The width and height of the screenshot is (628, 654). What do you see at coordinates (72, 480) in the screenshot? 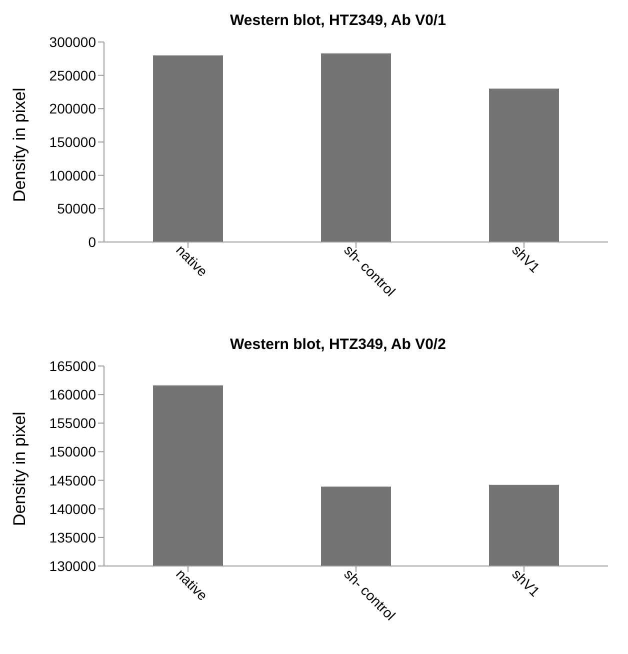
I see `y-tick-label: 145000` at bounding box center [72, 480].